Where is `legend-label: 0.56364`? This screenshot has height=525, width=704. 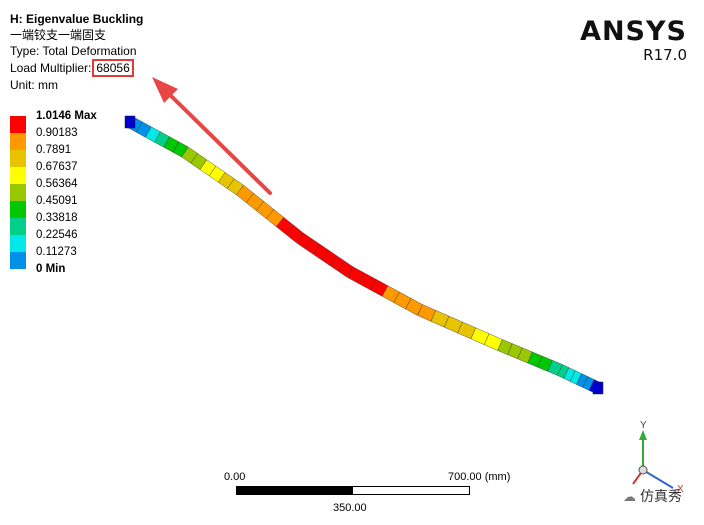 legend-label: 0.56364 is located at coordinates (57, 184).